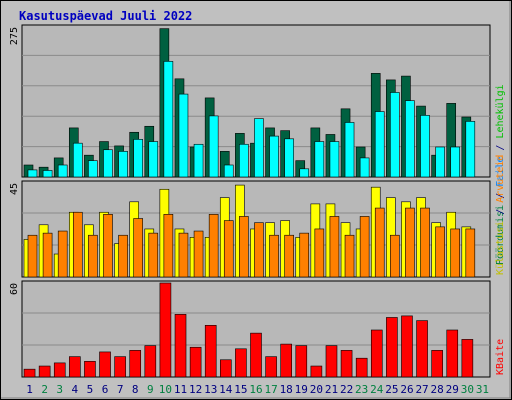  I want to click on x-tick-day-13: 13, so click(210, 389).